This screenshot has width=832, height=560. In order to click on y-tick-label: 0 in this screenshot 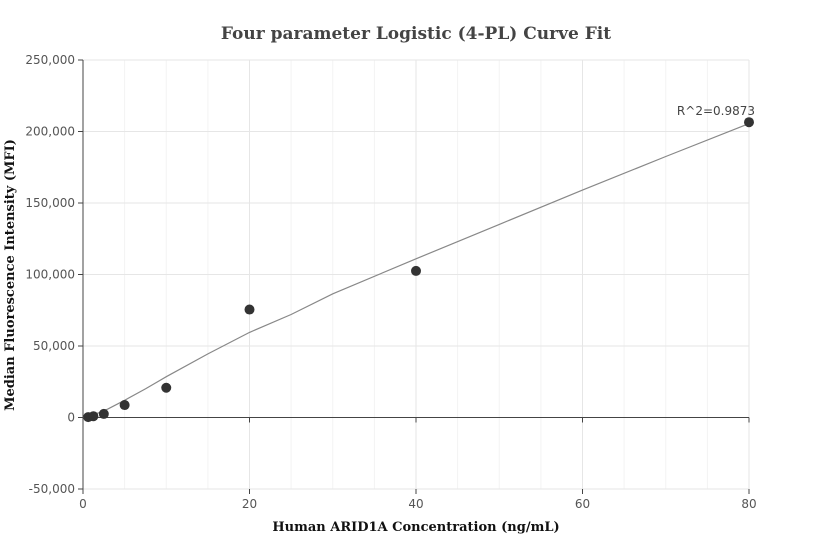, I will do `click(71, 418)`.